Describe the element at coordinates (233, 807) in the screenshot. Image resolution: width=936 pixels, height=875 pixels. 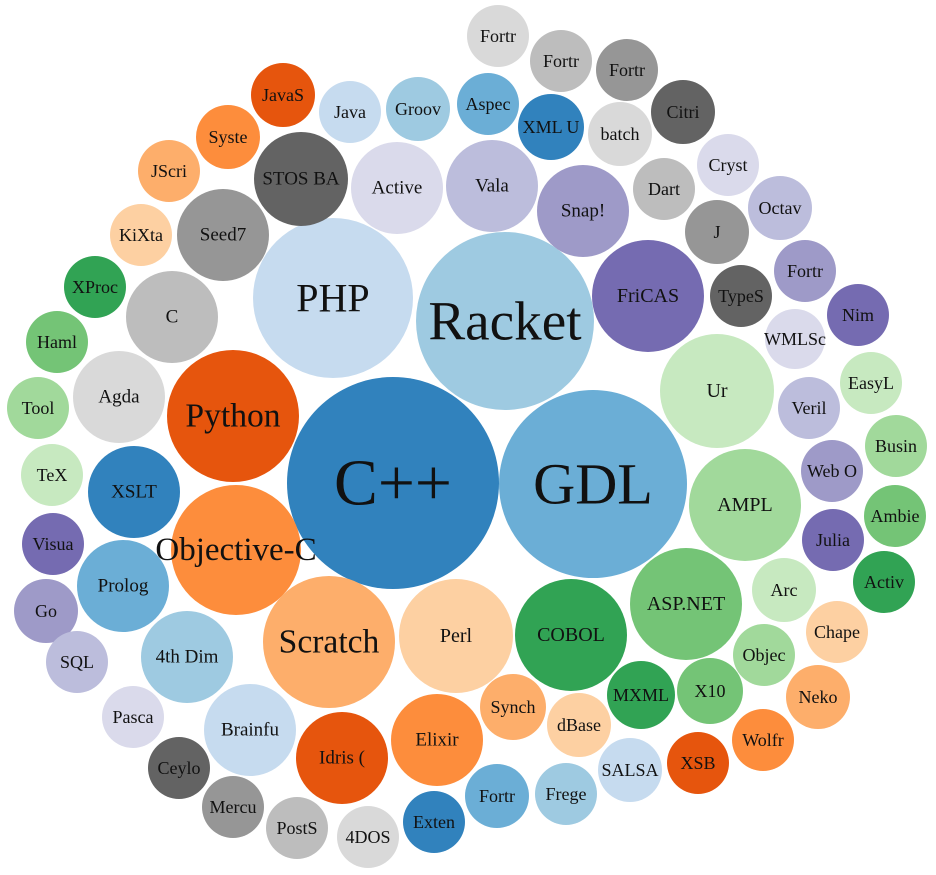
I see `bubble-mercu: Mercu` at that location.